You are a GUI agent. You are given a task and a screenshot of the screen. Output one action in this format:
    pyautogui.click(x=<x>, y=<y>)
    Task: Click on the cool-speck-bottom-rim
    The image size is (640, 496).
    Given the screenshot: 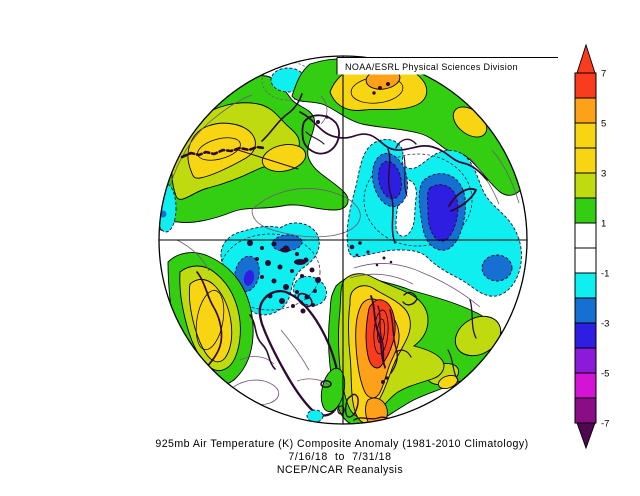 What is the action you would take?
    pyautogui.click(x=315, y=416)
    